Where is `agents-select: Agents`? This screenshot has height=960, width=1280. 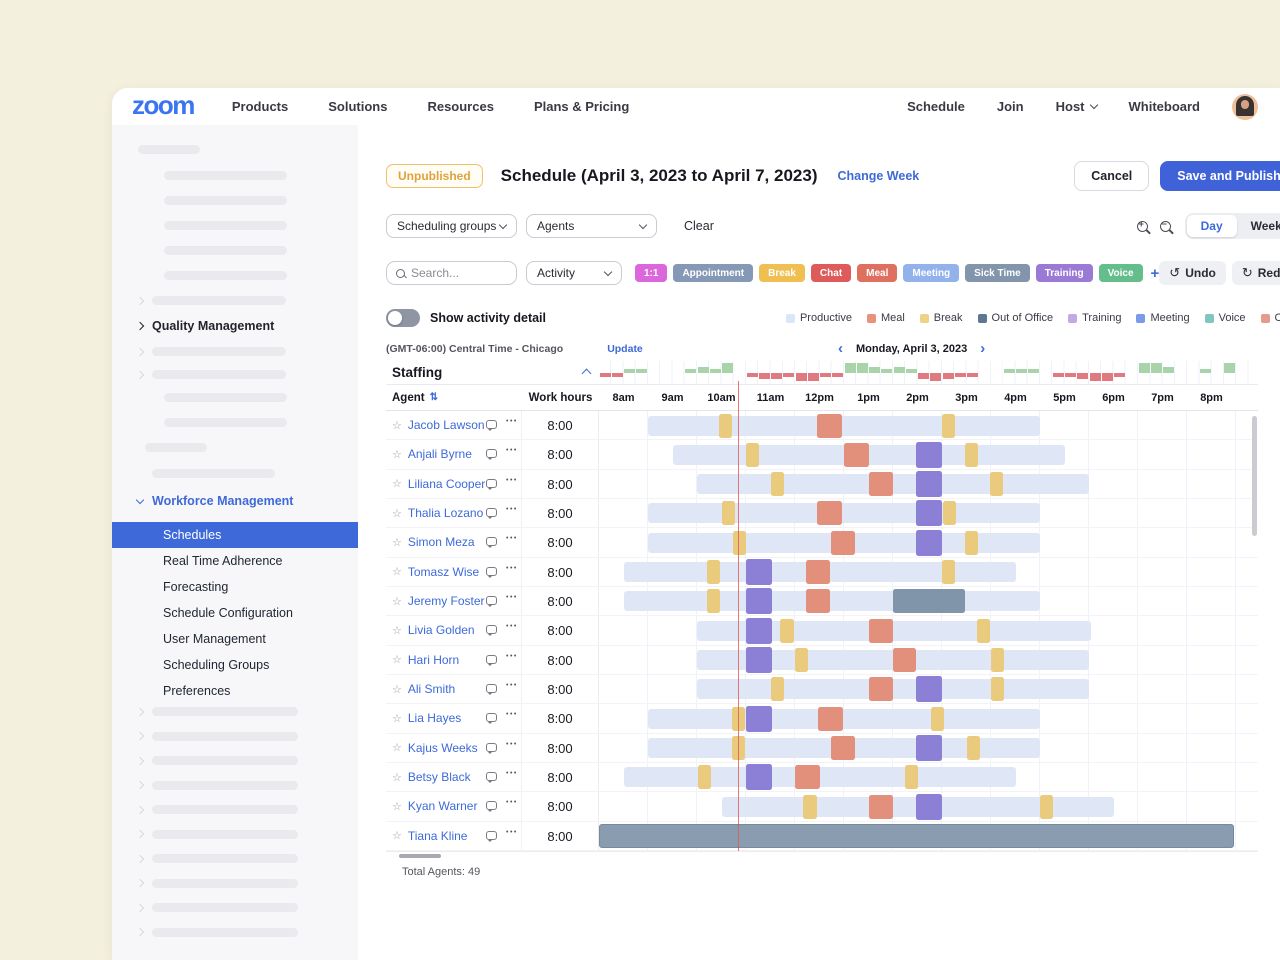
agents-select: Agents is located at coordinates (591, 226).